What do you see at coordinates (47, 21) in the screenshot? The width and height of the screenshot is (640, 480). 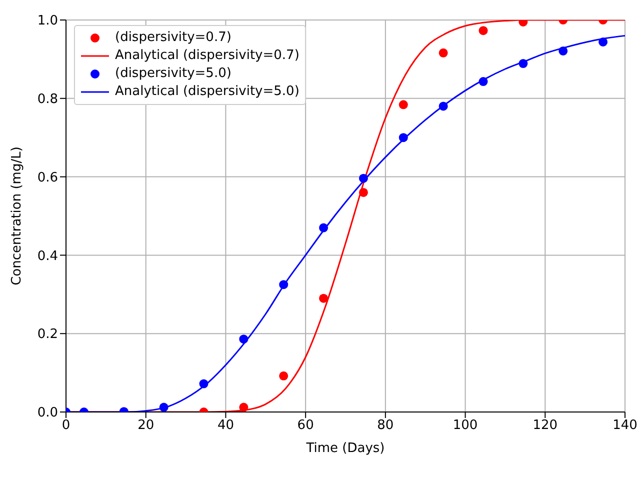 I see `y-tick-label: 1.0` at bounding box center [47, 21].